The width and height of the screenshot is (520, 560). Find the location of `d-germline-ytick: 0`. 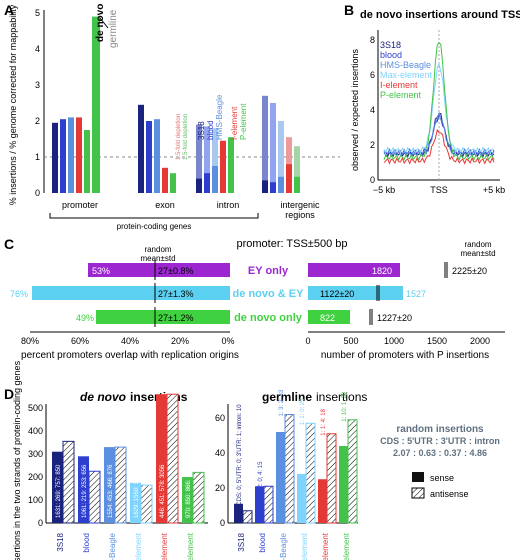

d-germline-ytick: 0 is located at coordinates (222, 523).